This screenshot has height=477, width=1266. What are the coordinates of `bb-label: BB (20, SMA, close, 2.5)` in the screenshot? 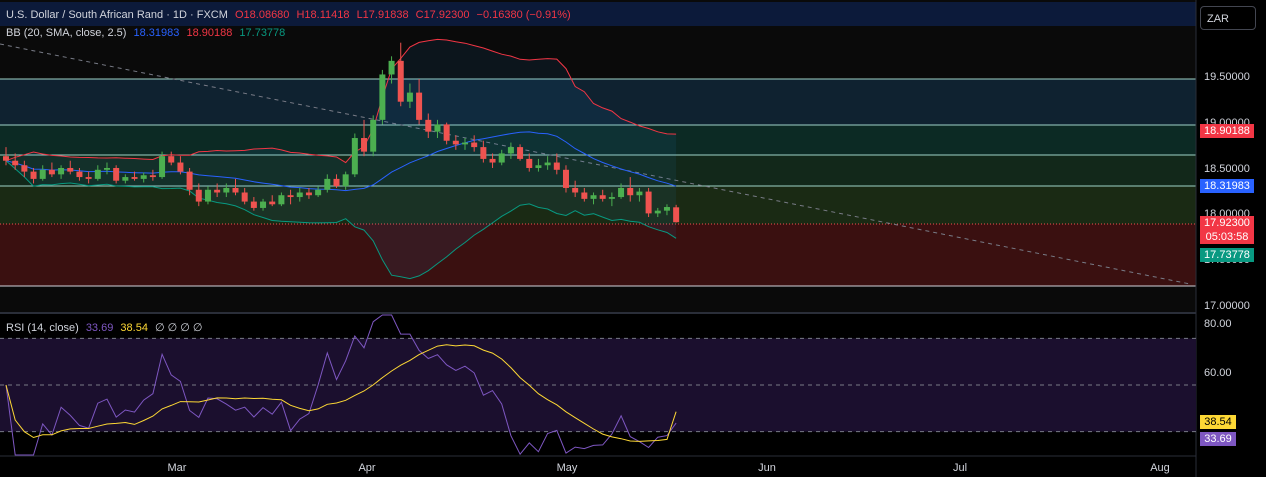 It's located at (66, 33).